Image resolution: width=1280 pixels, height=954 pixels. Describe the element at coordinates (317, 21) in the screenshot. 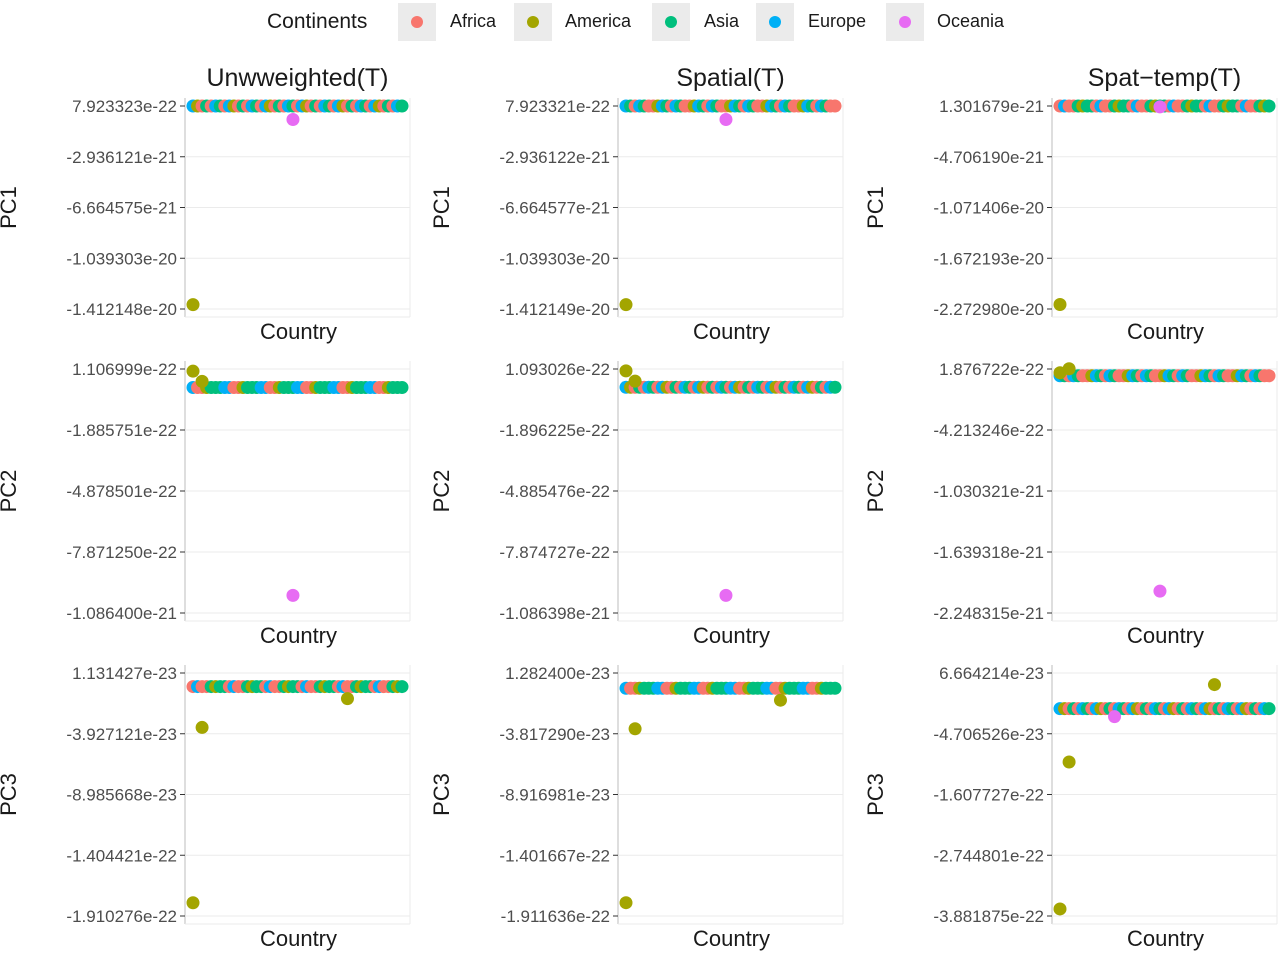

I see `legend-title: Continents` at that location.